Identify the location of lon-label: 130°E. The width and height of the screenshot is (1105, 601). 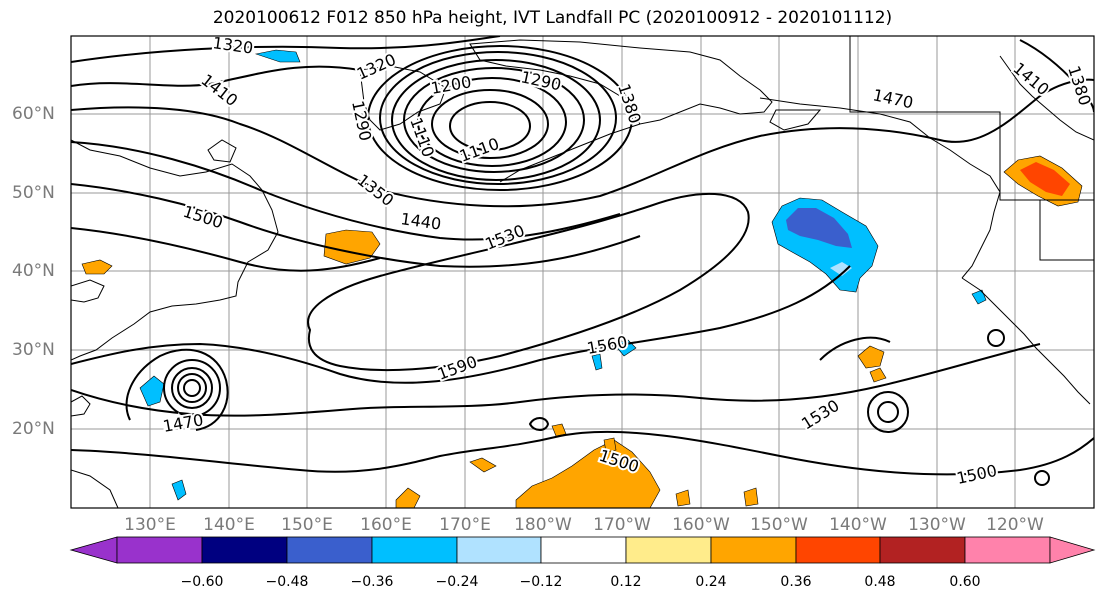
(150, 525).